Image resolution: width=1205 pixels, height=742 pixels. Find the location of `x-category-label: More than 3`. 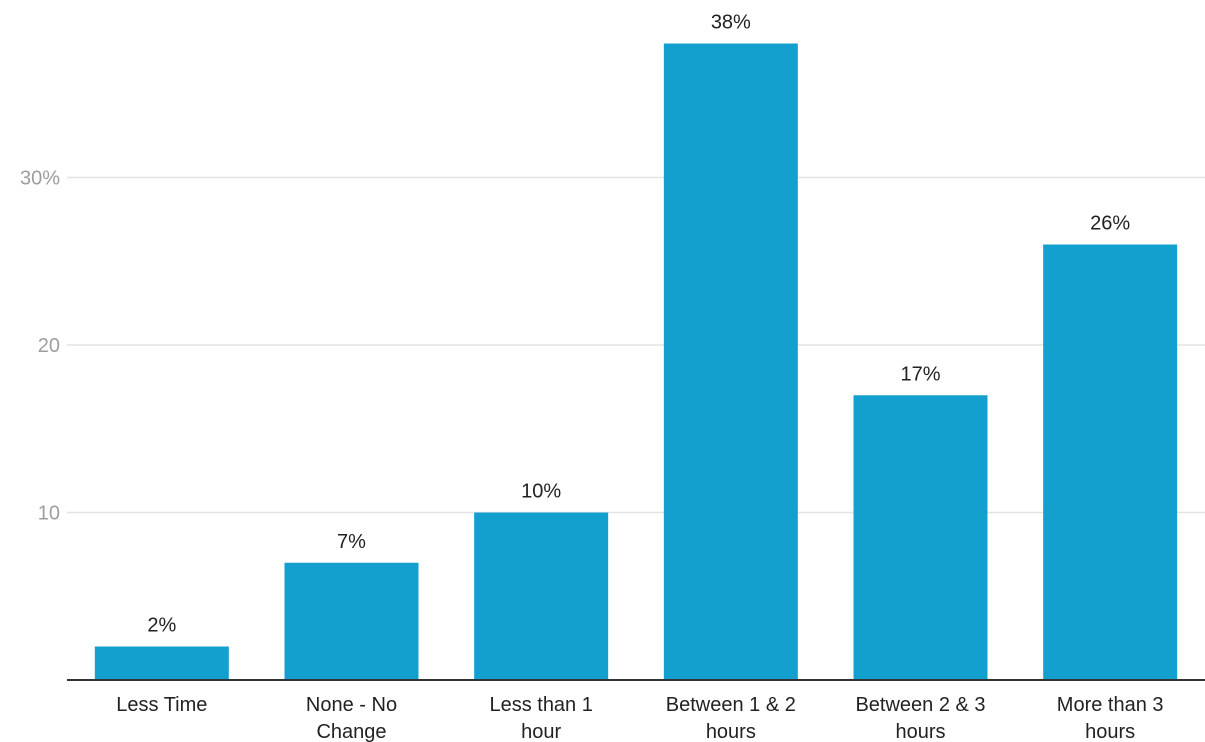

x-category-label: More than 3 is located at coordinates (1110, 705).